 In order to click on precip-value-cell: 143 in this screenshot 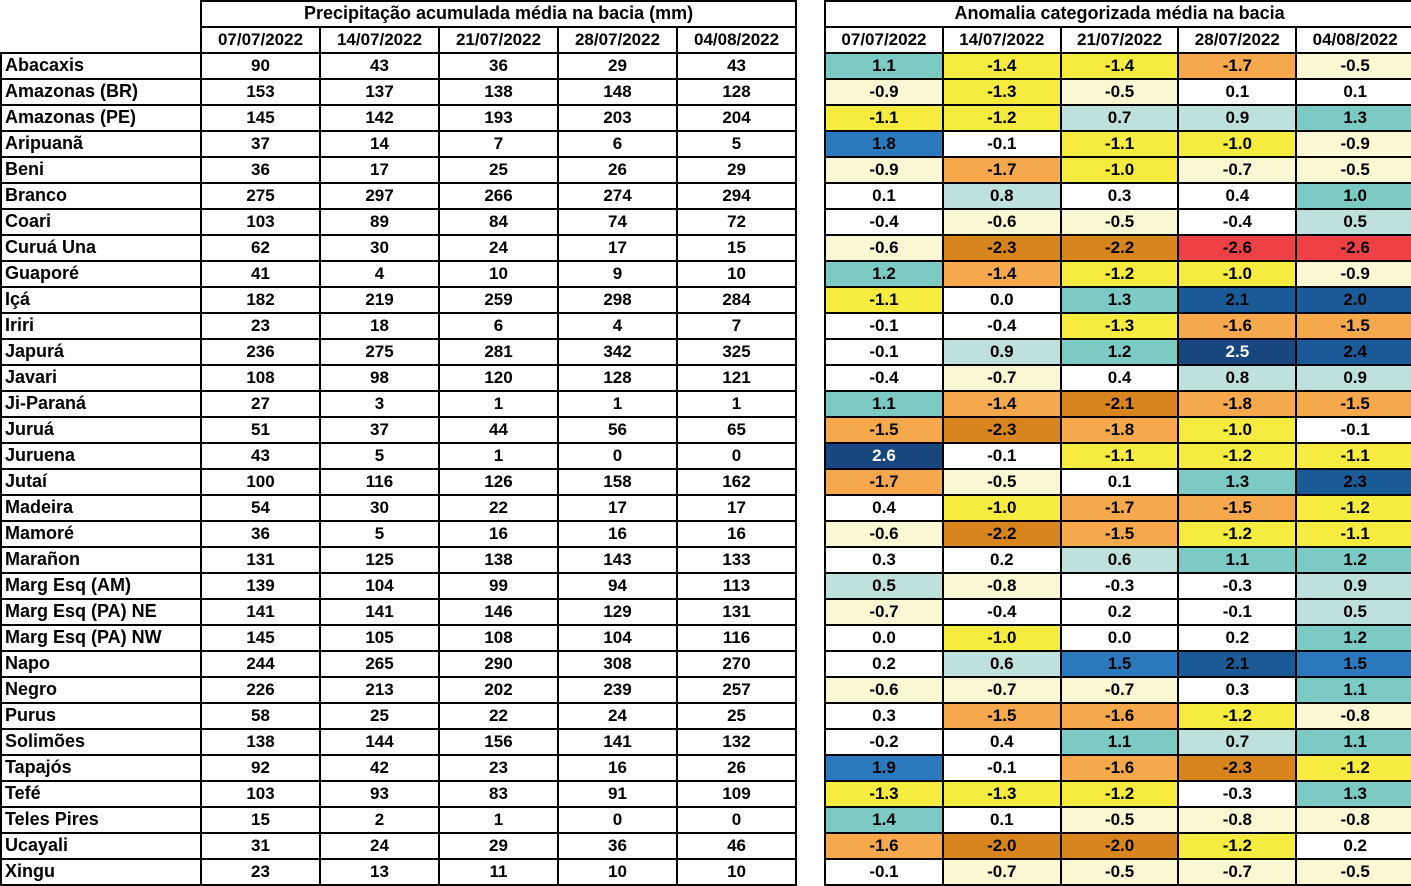, I will do `click(617, 560)`.